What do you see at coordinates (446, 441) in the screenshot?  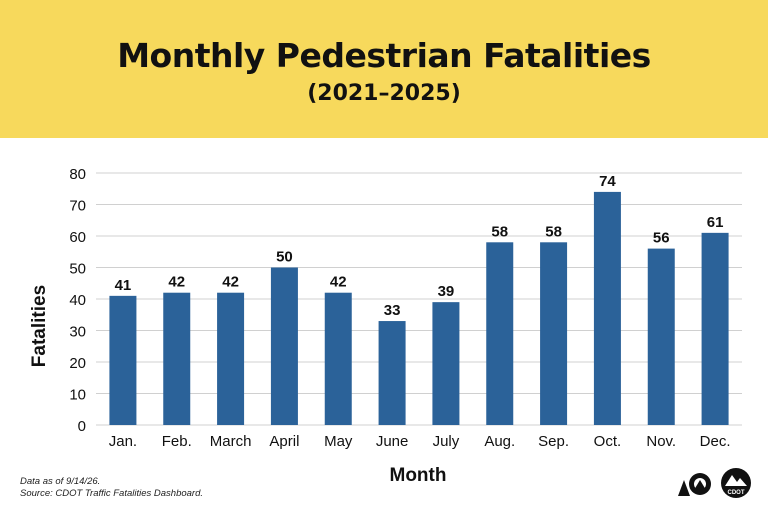 I see `x-tick-label: July` at bounding box center [446, 441].